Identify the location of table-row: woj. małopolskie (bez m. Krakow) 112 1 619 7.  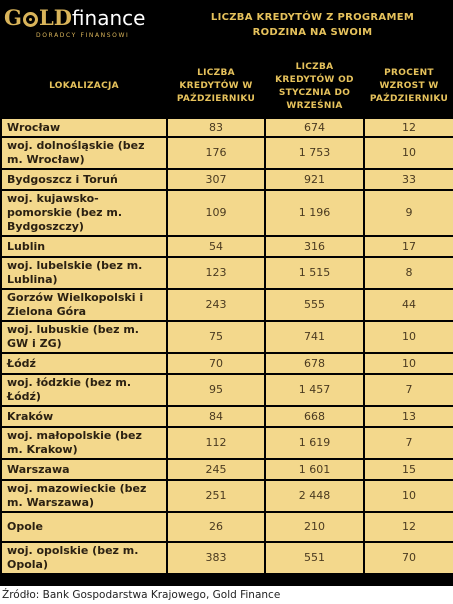
(226, 443).